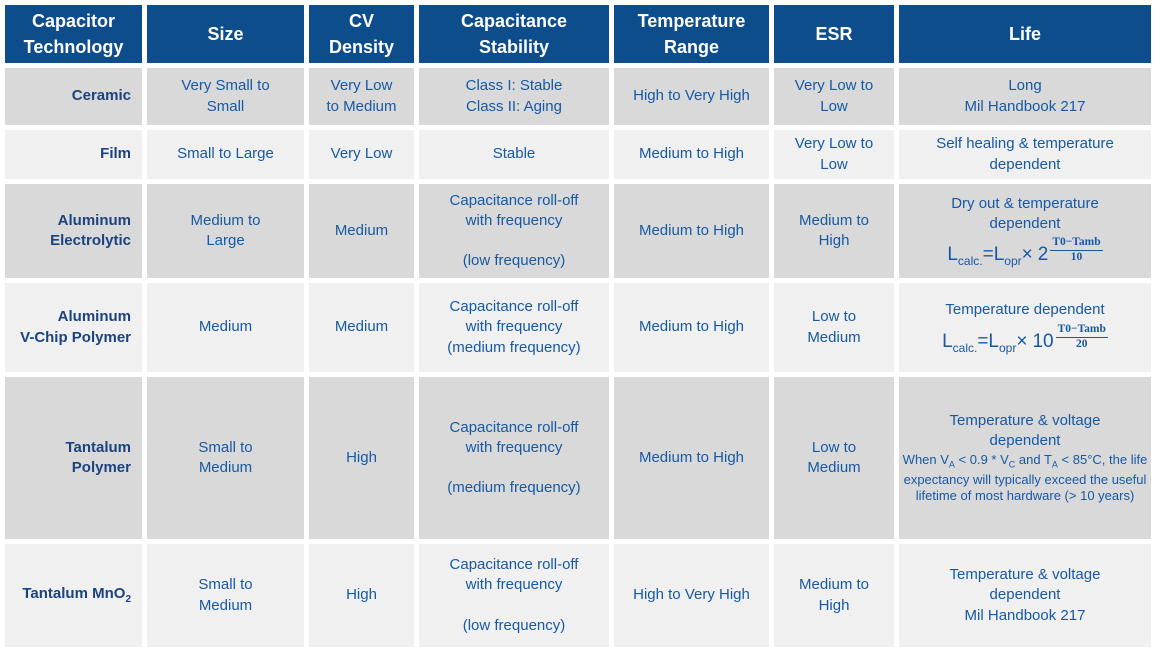 The image size is (1156, 652). What do you see at coordinates (90, 230) in the screenshot?
I see `tech-label: Aluminum Electrolytic` at bounding box center [90, 230].